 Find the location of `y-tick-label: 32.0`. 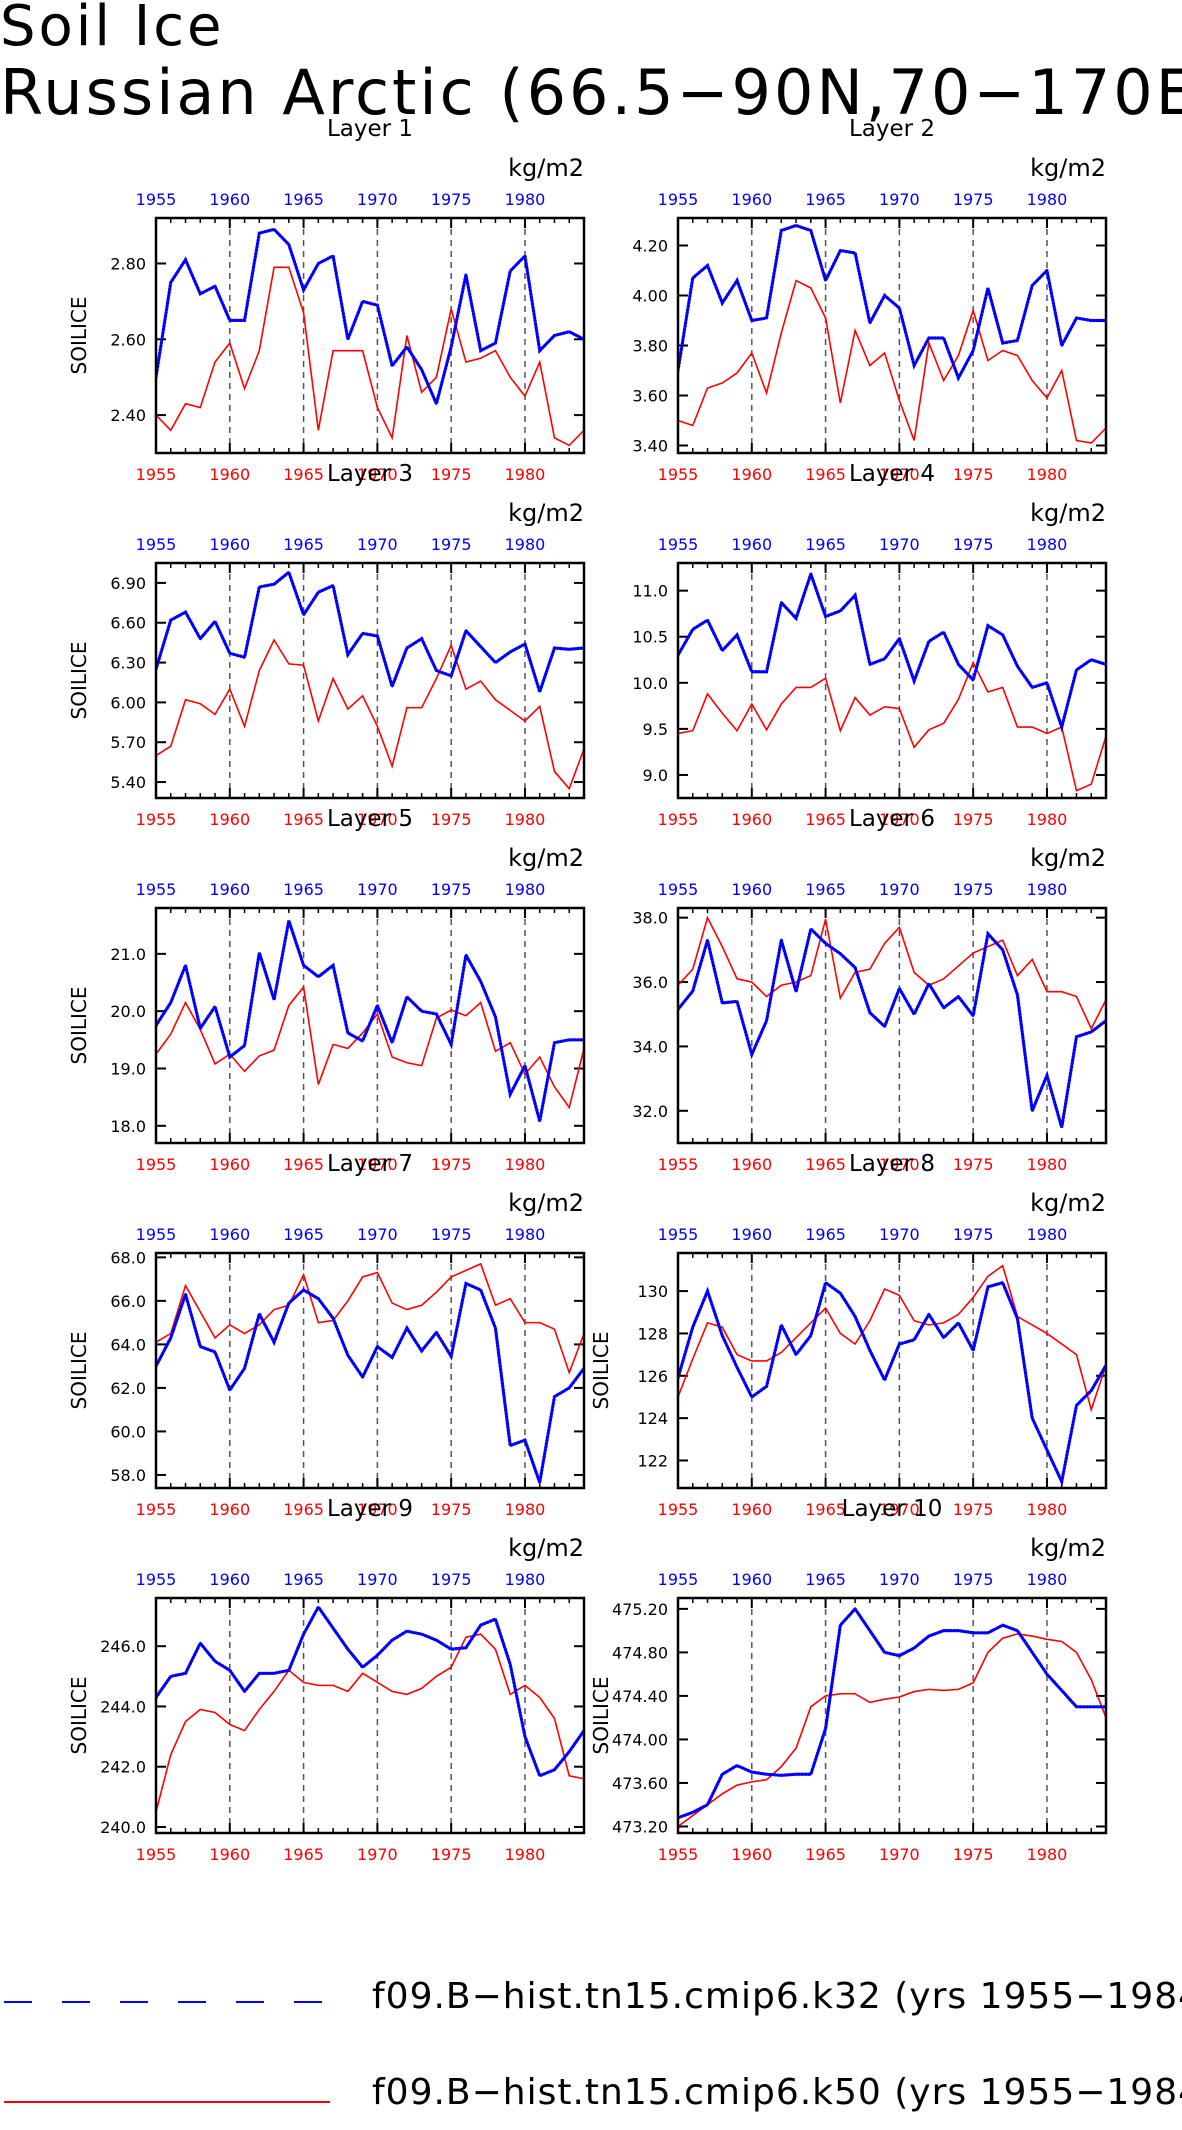

y-tick-label: 32.0 is located at coordinates (650, 1111).